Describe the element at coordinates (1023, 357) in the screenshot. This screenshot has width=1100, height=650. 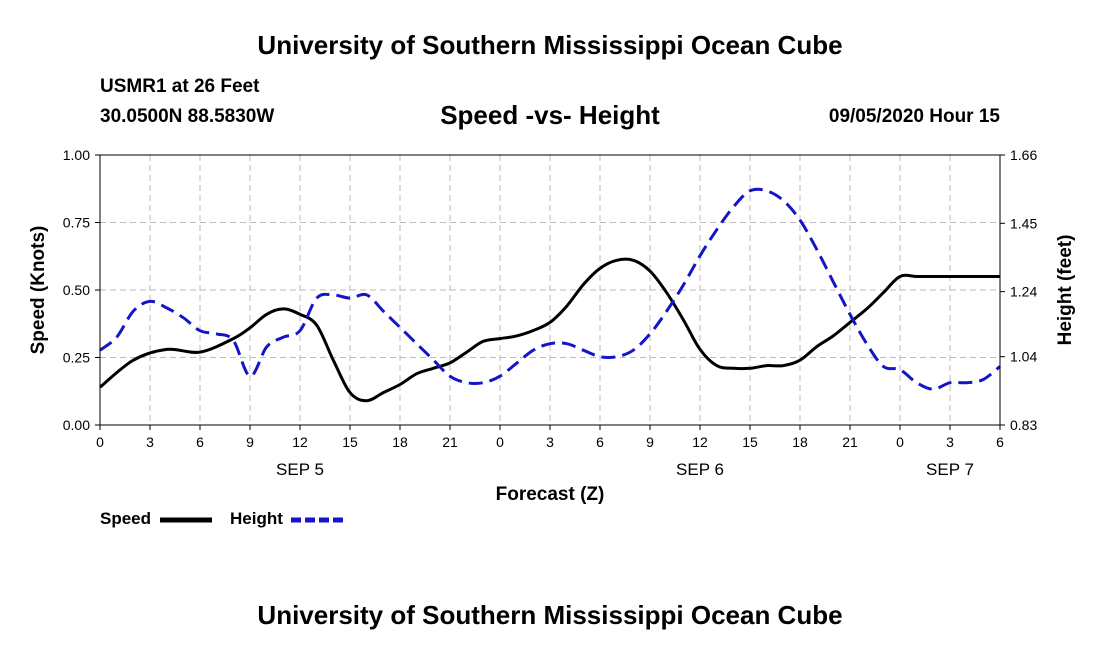
I see `y-right-tick-label: 1.04` at that location.